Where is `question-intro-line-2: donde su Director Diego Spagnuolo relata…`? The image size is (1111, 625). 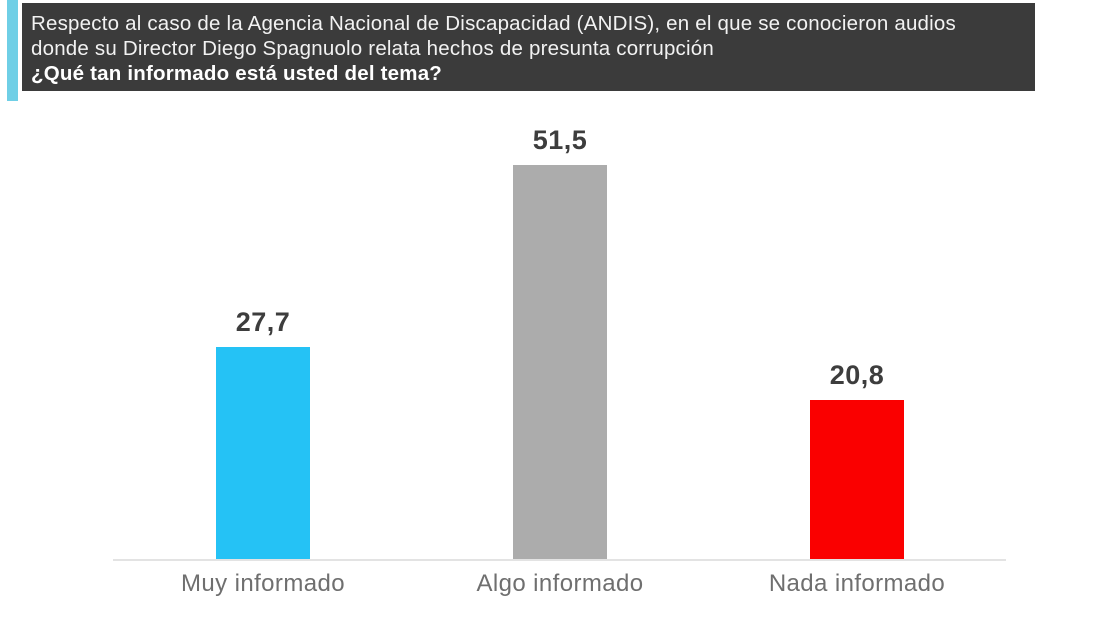 question-intro-line-2: donde su Director Diego Spagnuolo relata… is located at coordinates (372, 48).